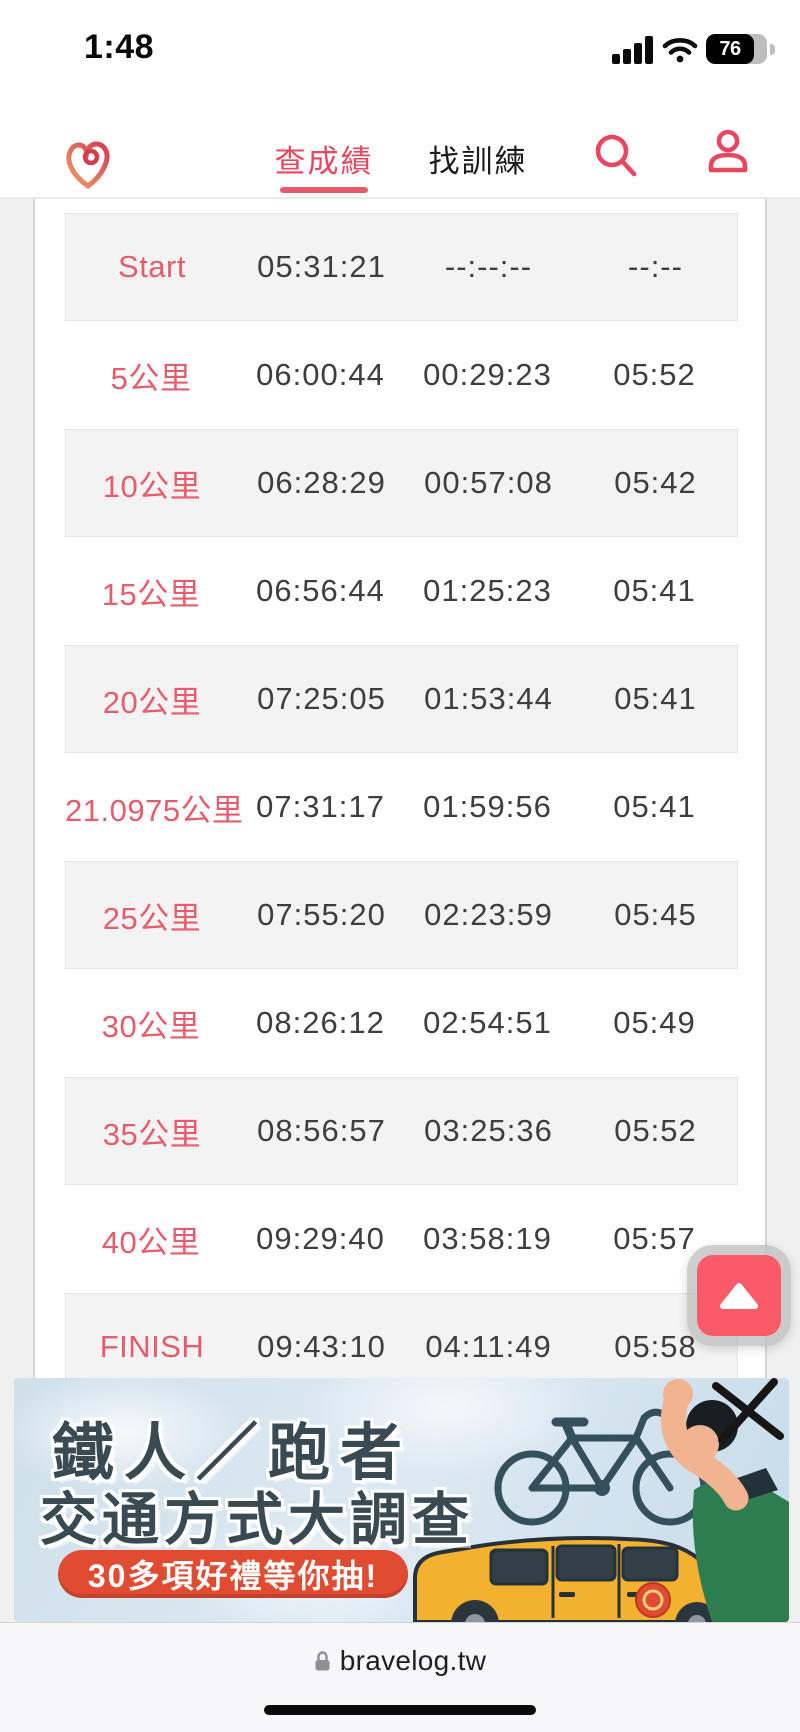 Image resolution: width=800 pixels, height=1732 pixels. Describe the element at coordinates (232, 1453) in the screenshot. I see `ad-headline-1: 鐵人／跑者` at that location.